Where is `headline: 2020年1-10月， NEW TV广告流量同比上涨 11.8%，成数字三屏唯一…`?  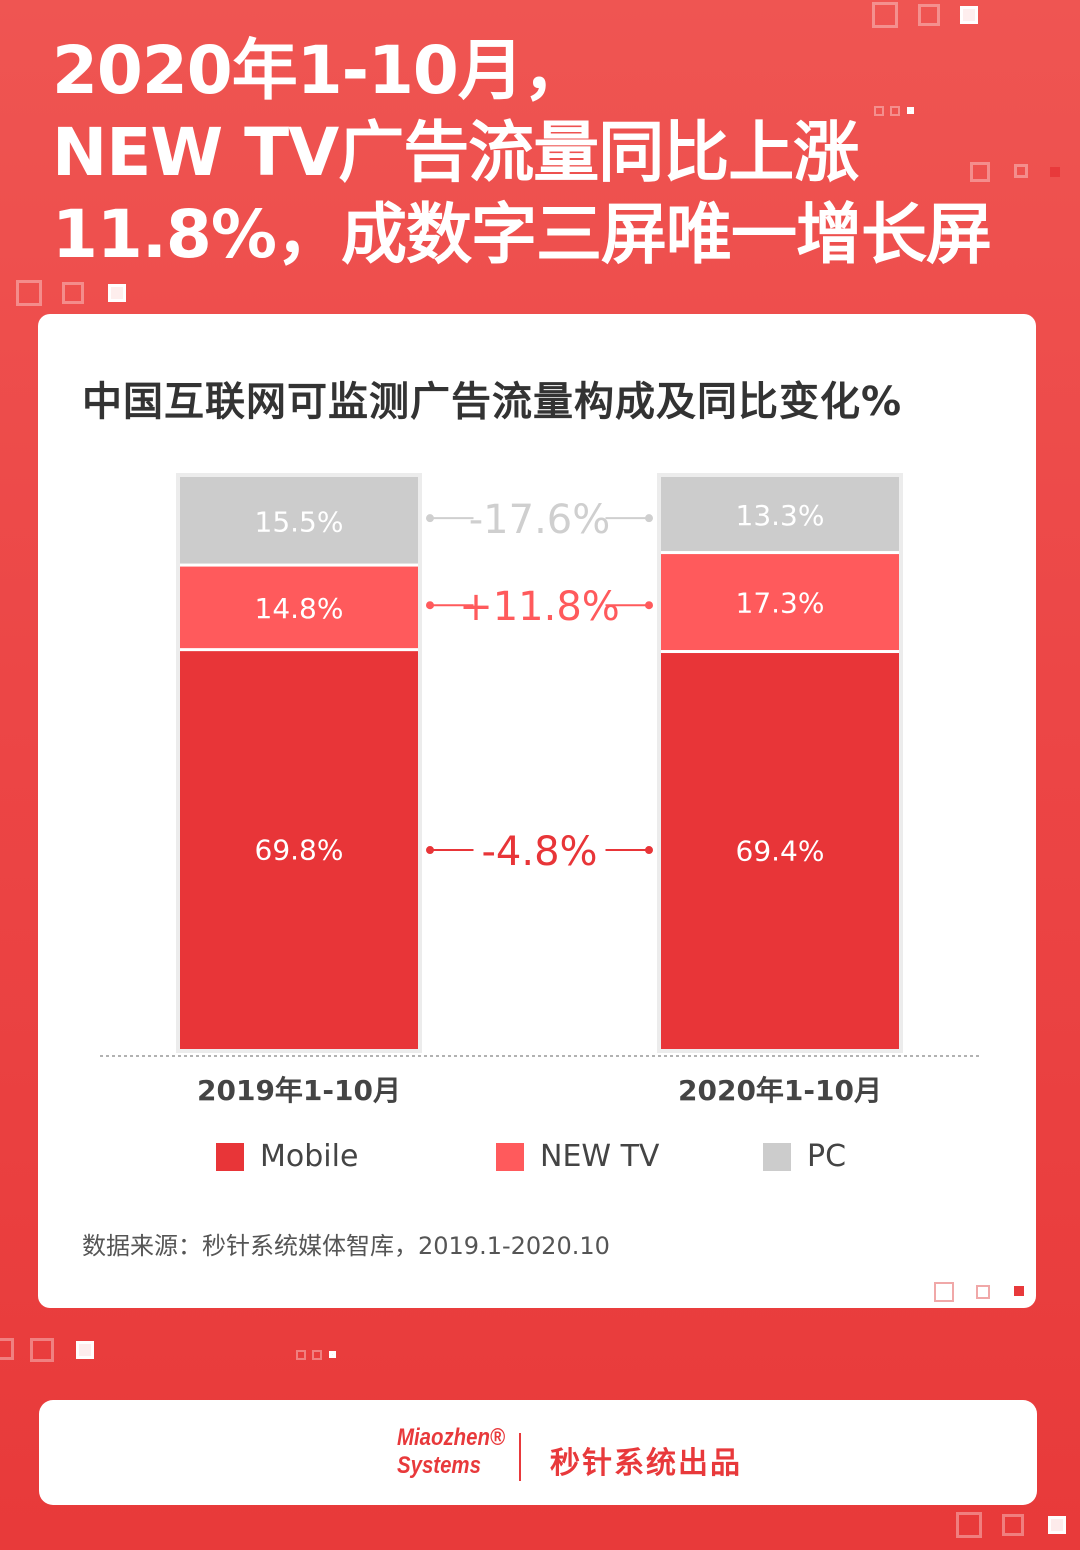 headline: 2020年1-10月， NEW TV广告流量同比上涨 11.8%，成数字三屏唯一… is located at coordinates (552, 153).